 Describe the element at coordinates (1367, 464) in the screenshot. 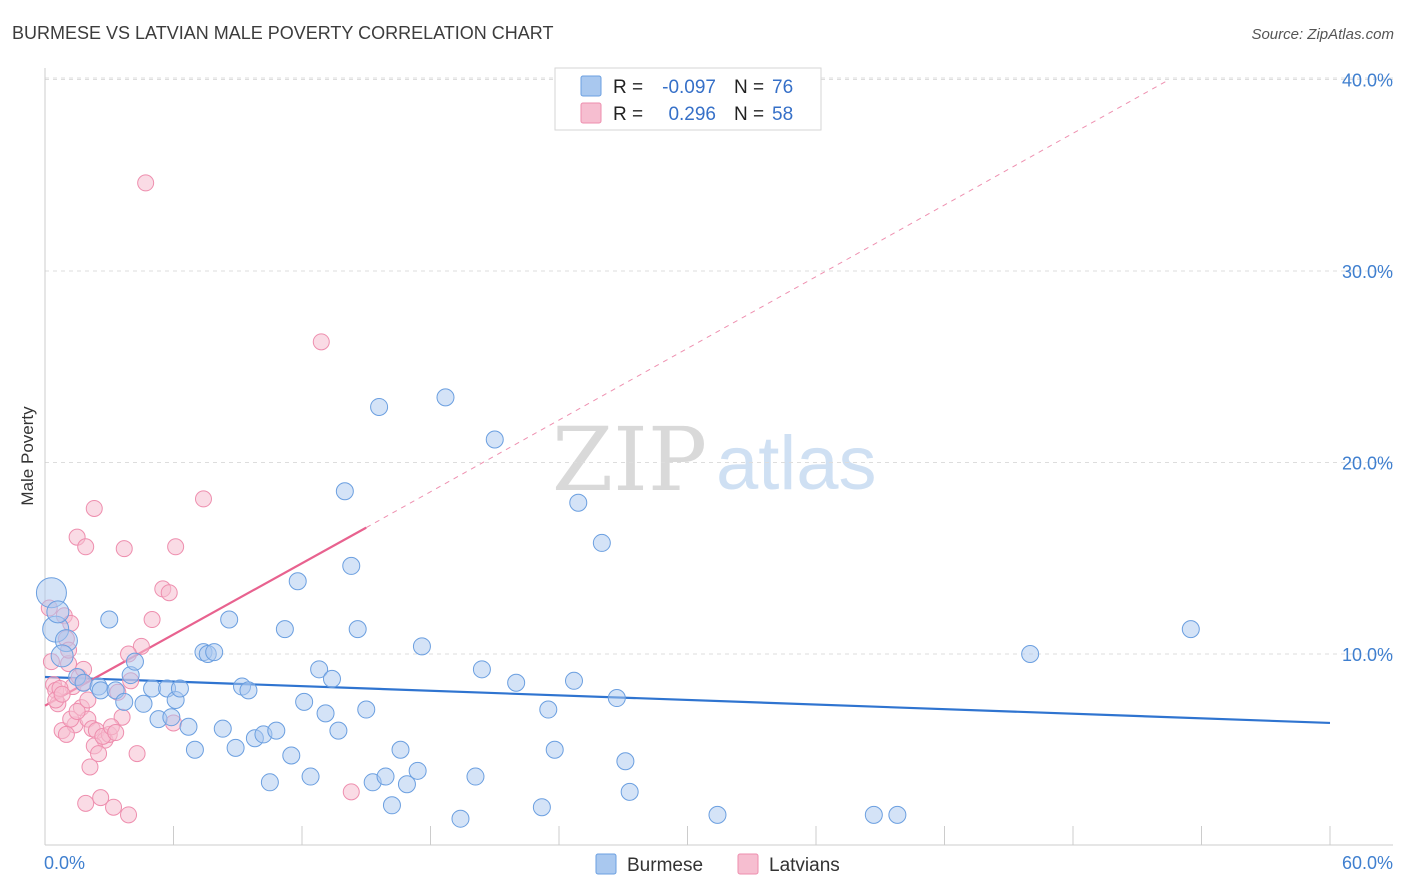

I see `y-tick-label-20: 20.0%` at that location.